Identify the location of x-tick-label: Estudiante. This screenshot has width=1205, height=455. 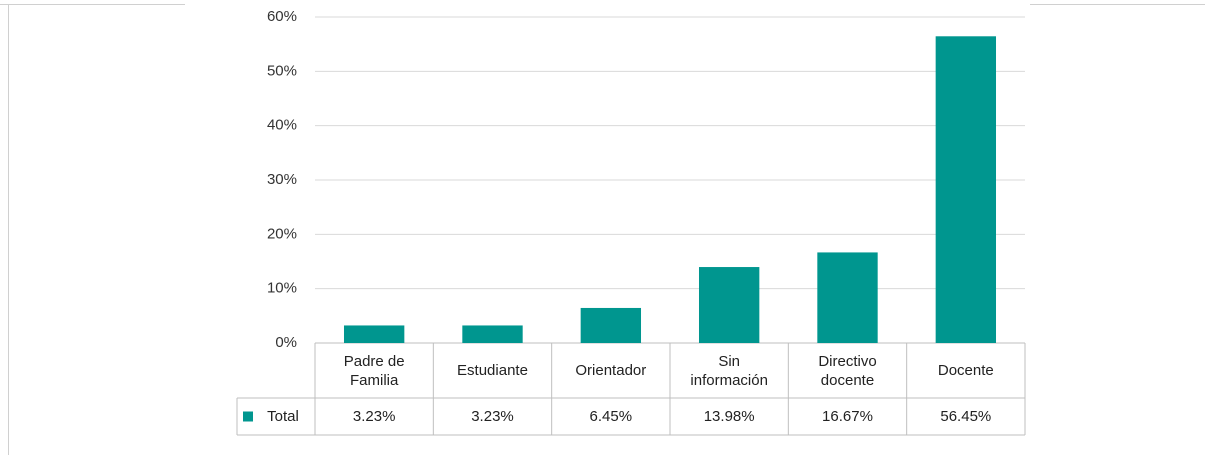
(492, 370).